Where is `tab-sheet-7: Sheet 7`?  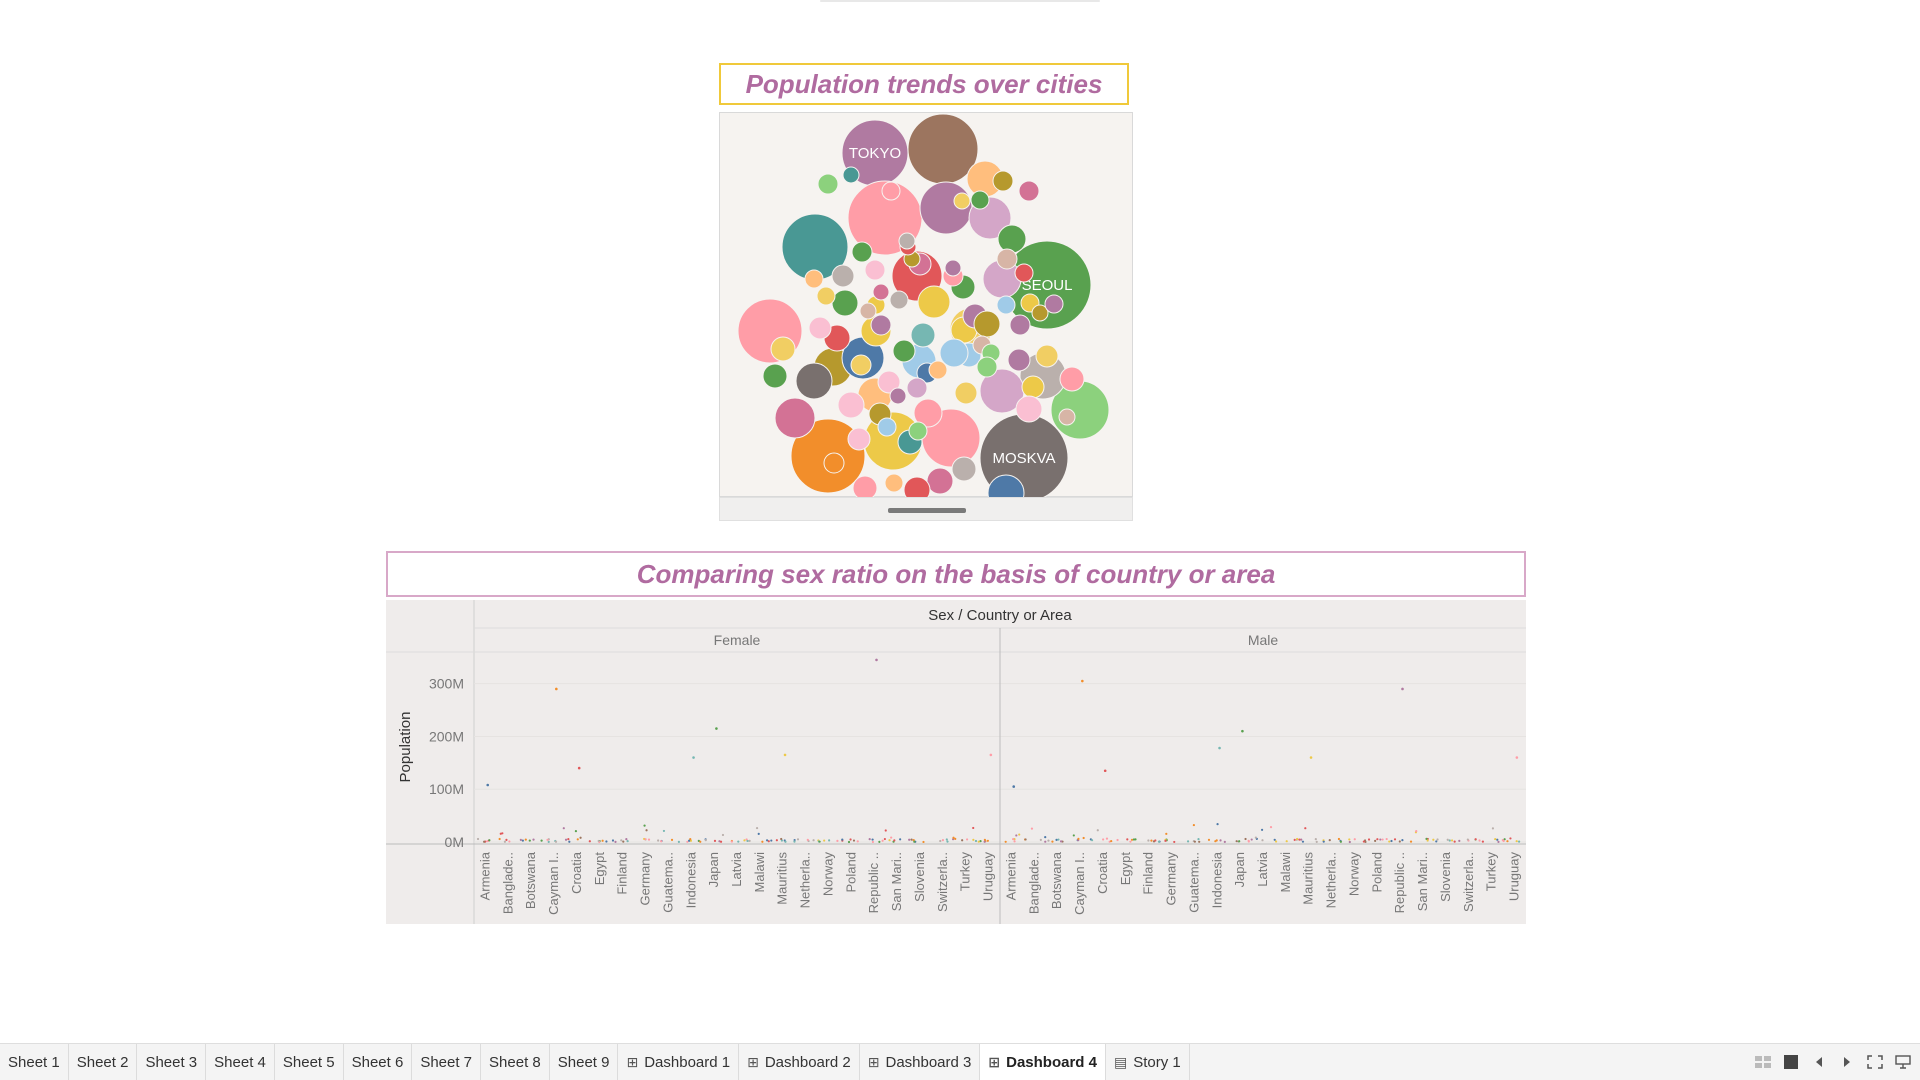
tab-sheet-7: Sheet 7 is located at coordinates (447, 1062).